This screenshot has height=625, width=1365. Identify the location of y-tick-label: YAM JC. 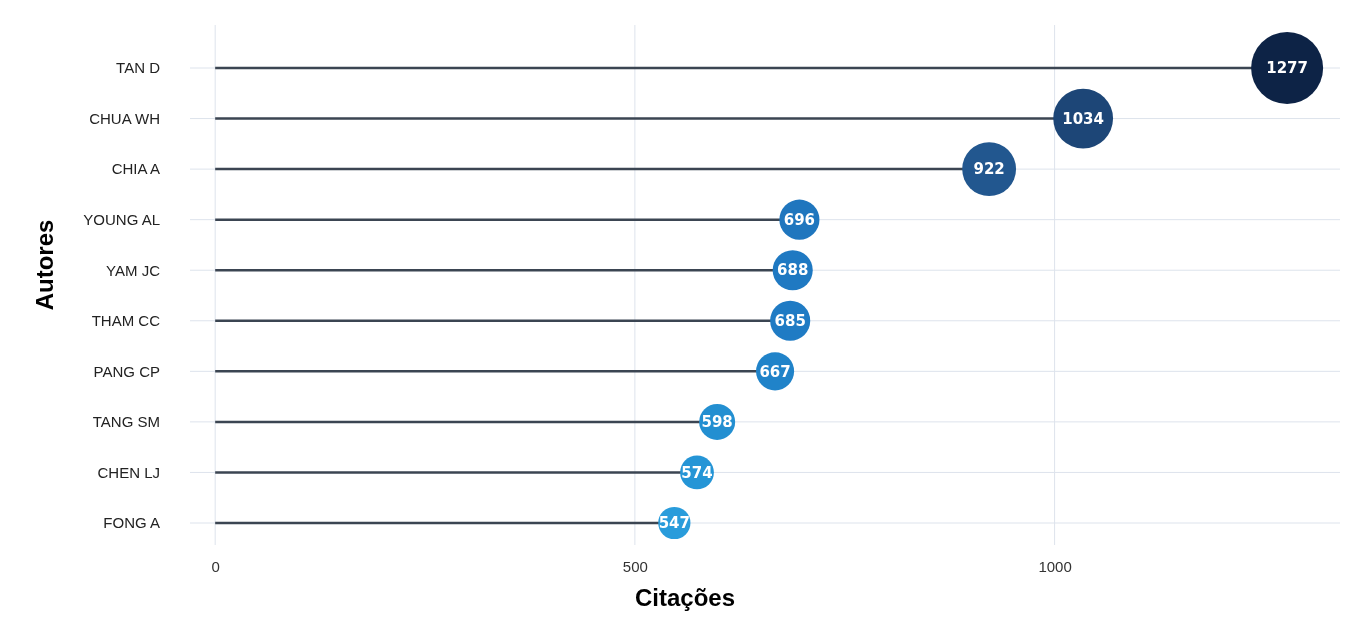
(133, 270).